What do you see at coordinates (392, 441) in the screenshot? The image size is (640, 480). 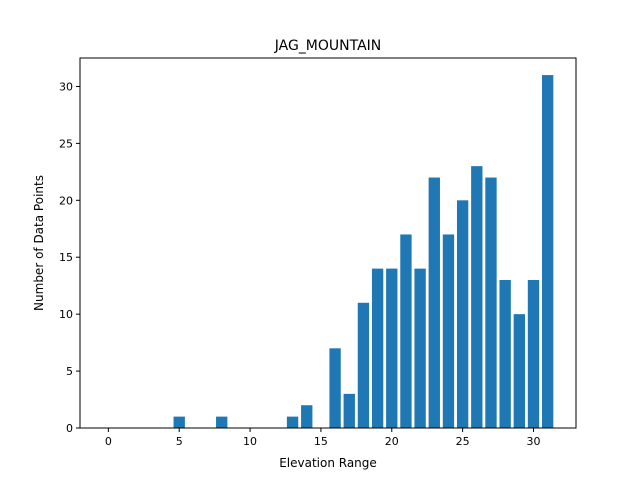 I see `x-tick-label: 20` at bounding box center [392, 441].